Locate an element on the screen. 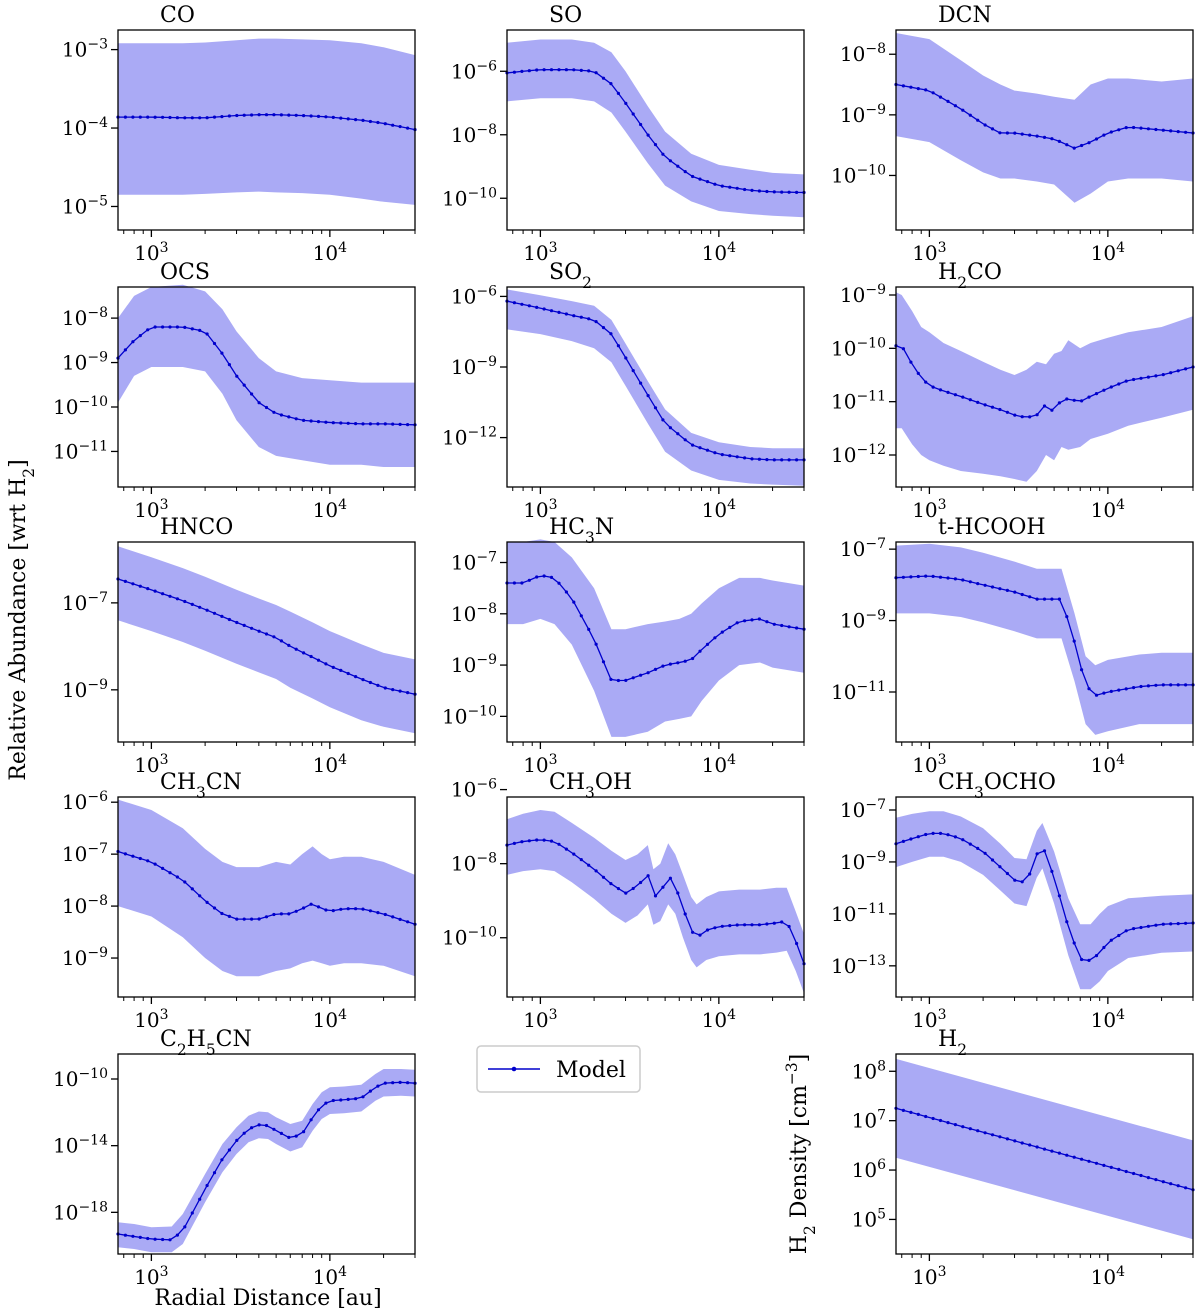 Image resolution: width=1200 pixels, height=1313 pixels. x-tick-label: 103 is located at coordinates (540, 252).